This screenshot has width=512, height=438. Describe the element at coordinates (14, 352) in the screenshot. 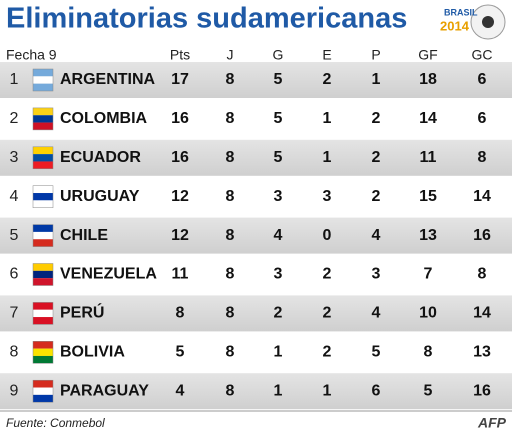

I see `rank: 8` at that location.